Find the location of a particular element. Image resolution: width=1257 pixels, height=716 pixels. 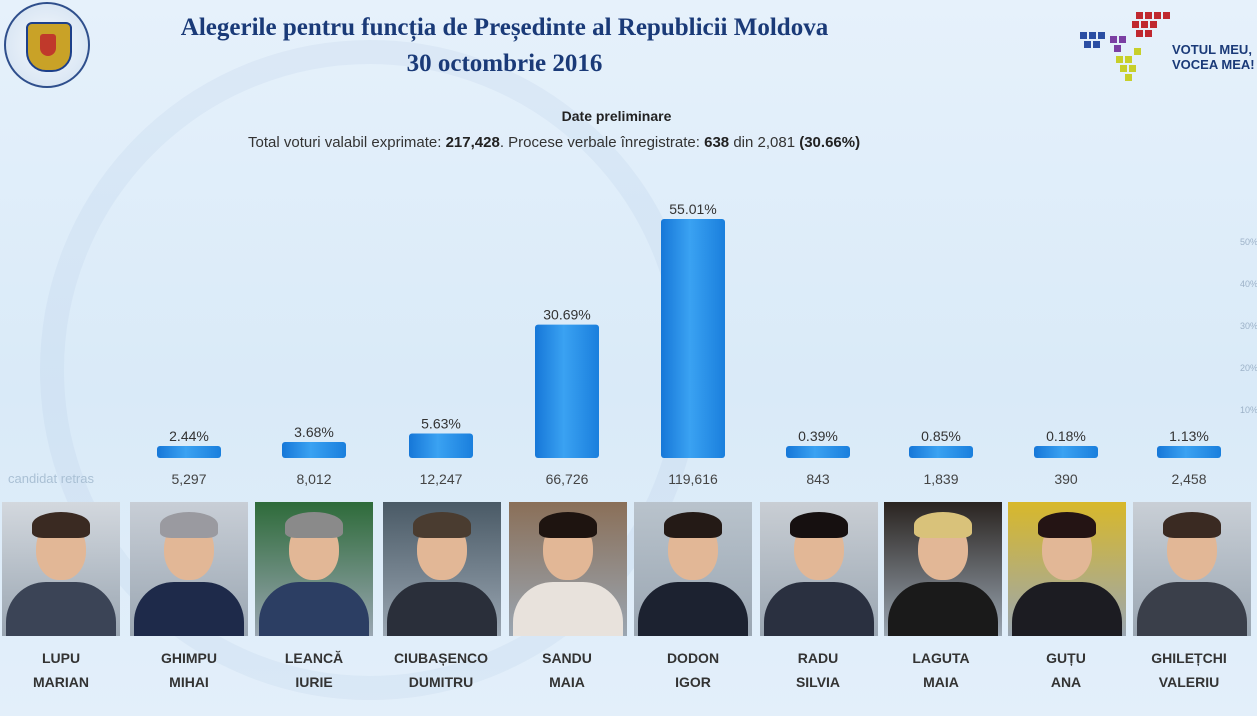

slogan-line-2: VOCEA MEA! is located at coordinates (1213, 64).